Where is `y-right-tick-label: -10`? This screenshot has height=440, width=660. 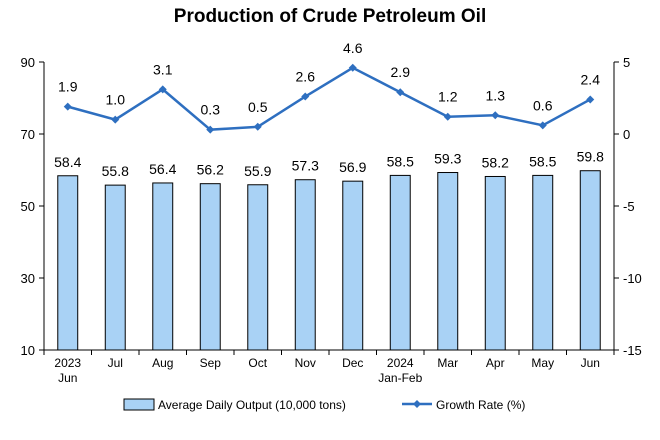
y-right-tick-label: -10 is located at coordinates (632, 278).